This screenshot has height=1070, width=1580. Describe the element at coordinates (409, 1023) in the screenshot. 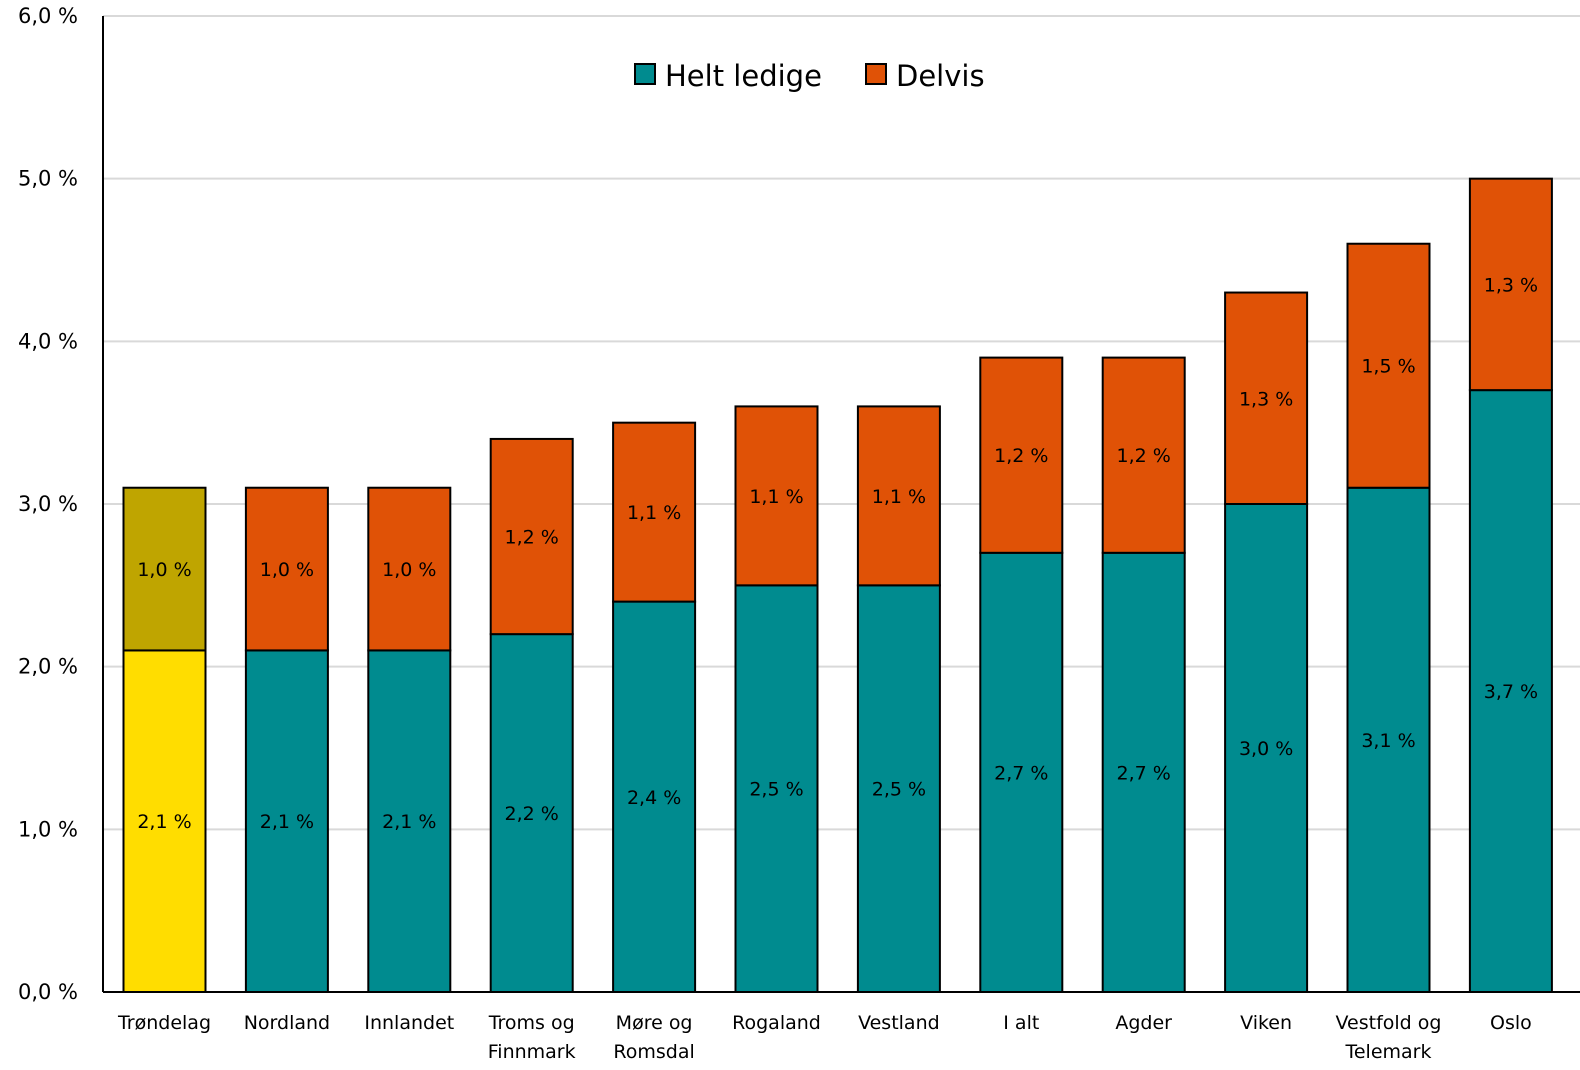

I see `x-category-label: Innlandet` at that location.